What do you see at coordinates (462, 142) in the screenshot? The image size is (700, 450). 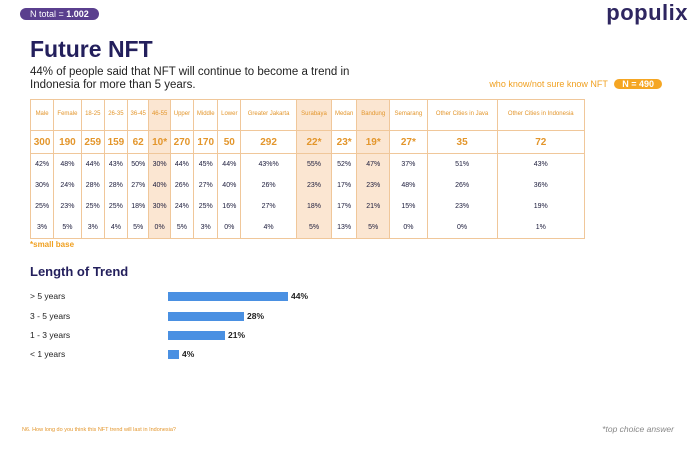 I see `table-n-row-cell: 35` at bounding box center [462, 142].